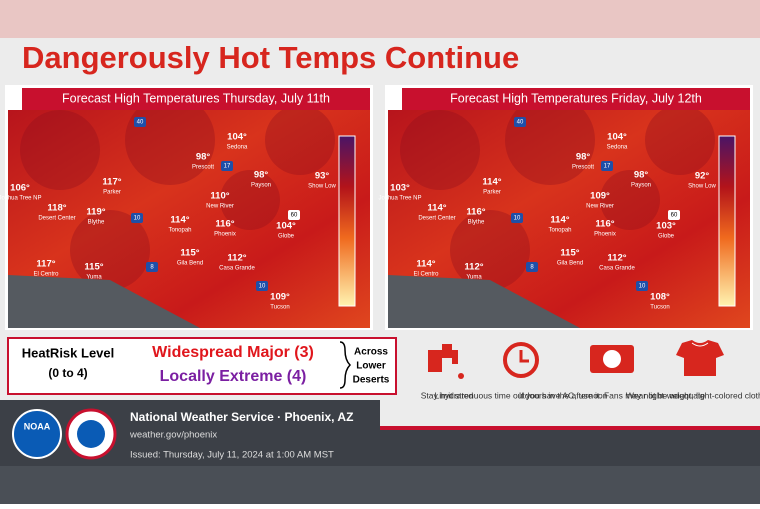  What do you see at coordinates (702, 187) in the screenshot?
I see `city-name: Show Low` at bounding box center [702, 187].